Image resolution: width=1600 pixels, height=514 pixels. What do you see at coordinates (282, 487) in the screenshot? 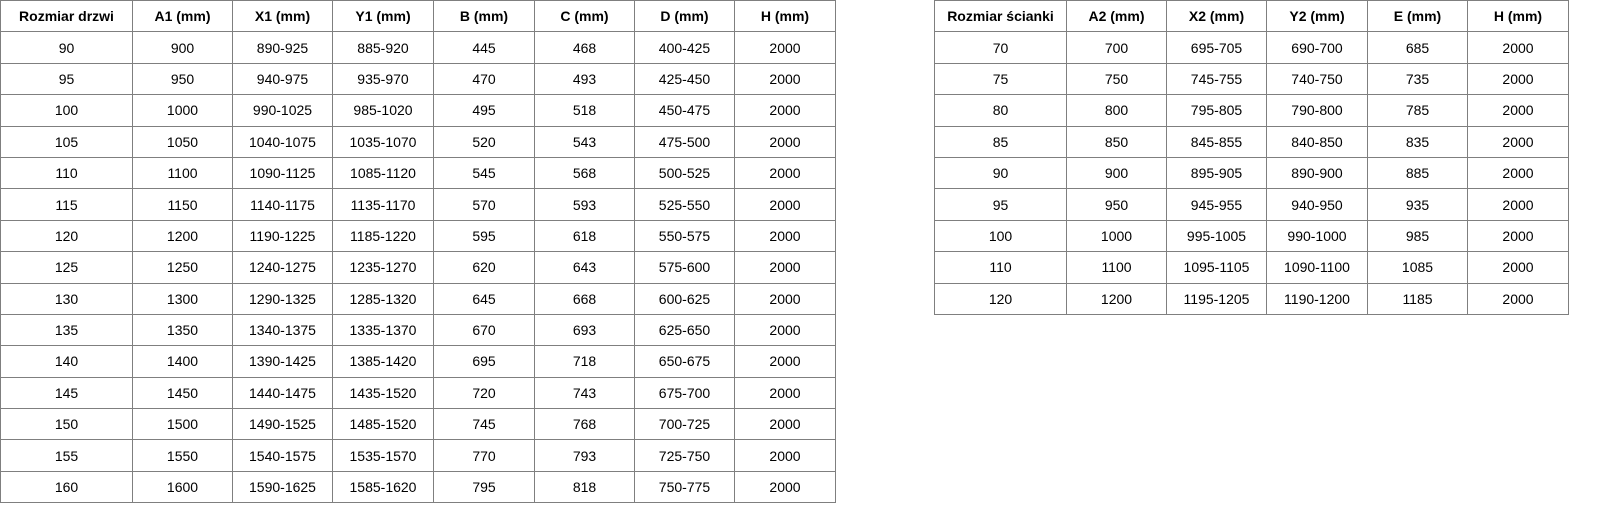
I see `table-cell: 1590-1625` at bounding box center [282, 487].